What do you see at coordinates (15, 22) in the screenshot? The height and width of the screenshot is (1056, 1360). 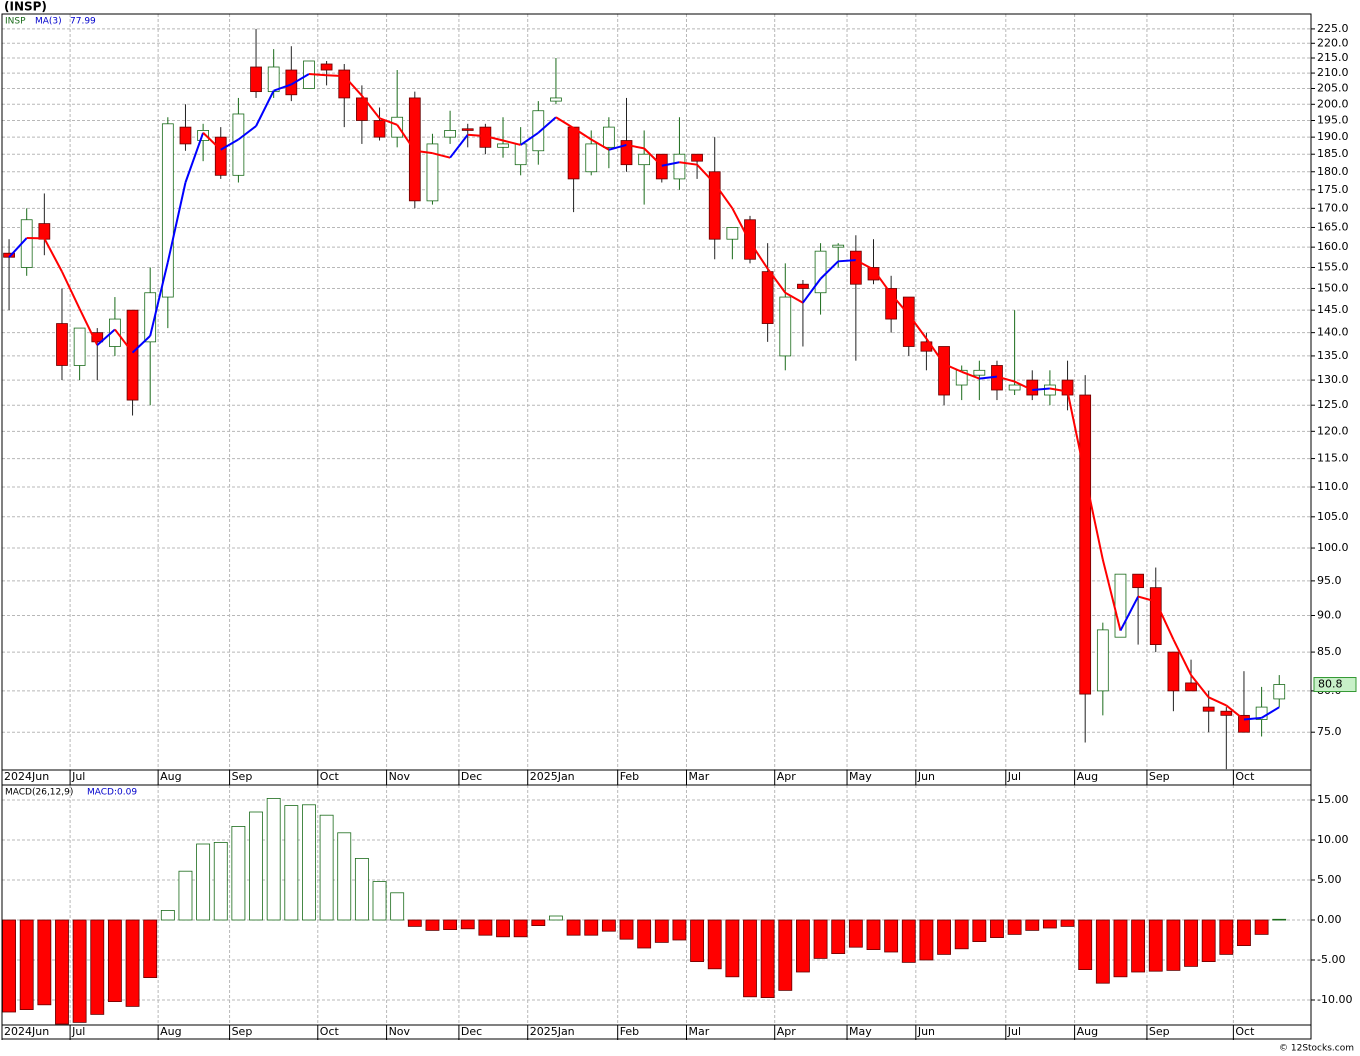 I see `symbol-label: INSP` at bounding box center [15, 22].